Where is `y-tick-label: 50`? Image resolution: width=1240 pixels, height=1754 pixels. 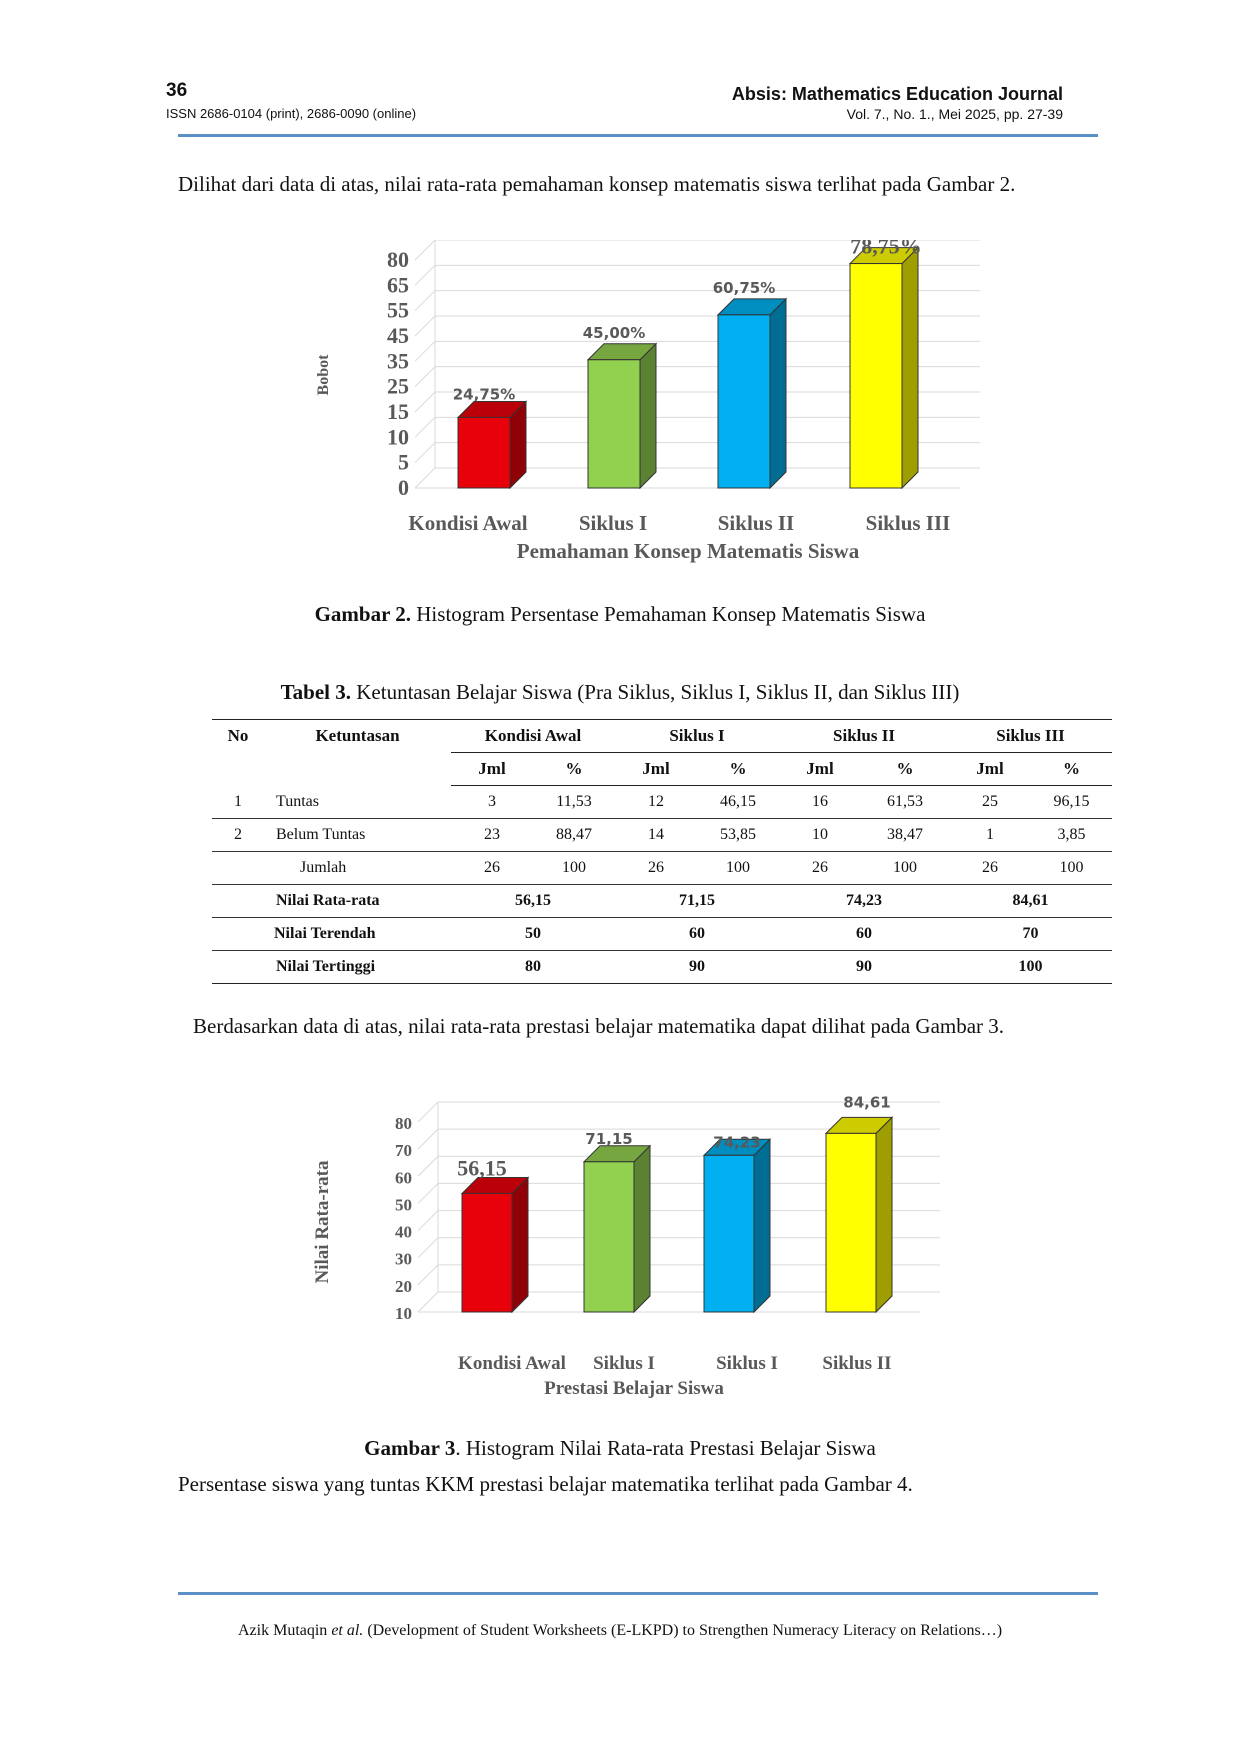 y-tick-label: 50 is located at coordinates (403, 1204).